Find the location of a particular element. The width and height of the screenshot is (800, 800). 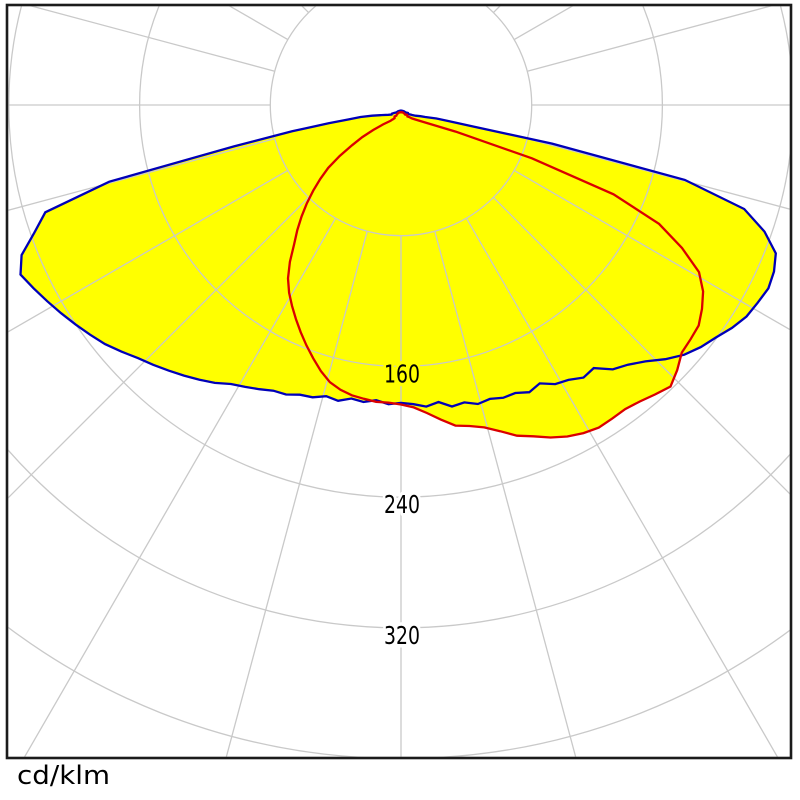

grid-ray--15 is located at coordinates (296, 494).